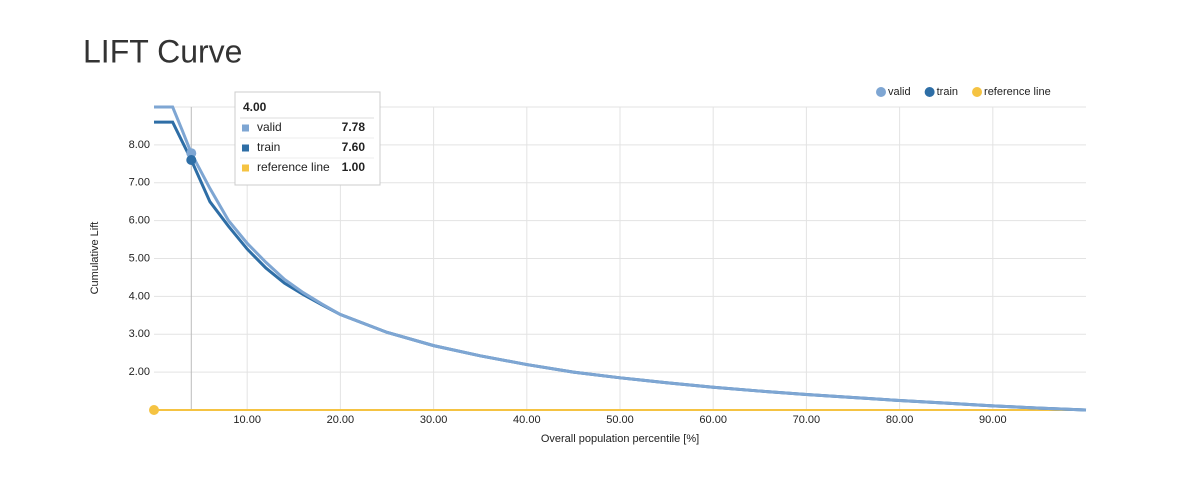 This screenshot has height=479, width=1190. I want to click on legend-label: valid, so click(899, 92).